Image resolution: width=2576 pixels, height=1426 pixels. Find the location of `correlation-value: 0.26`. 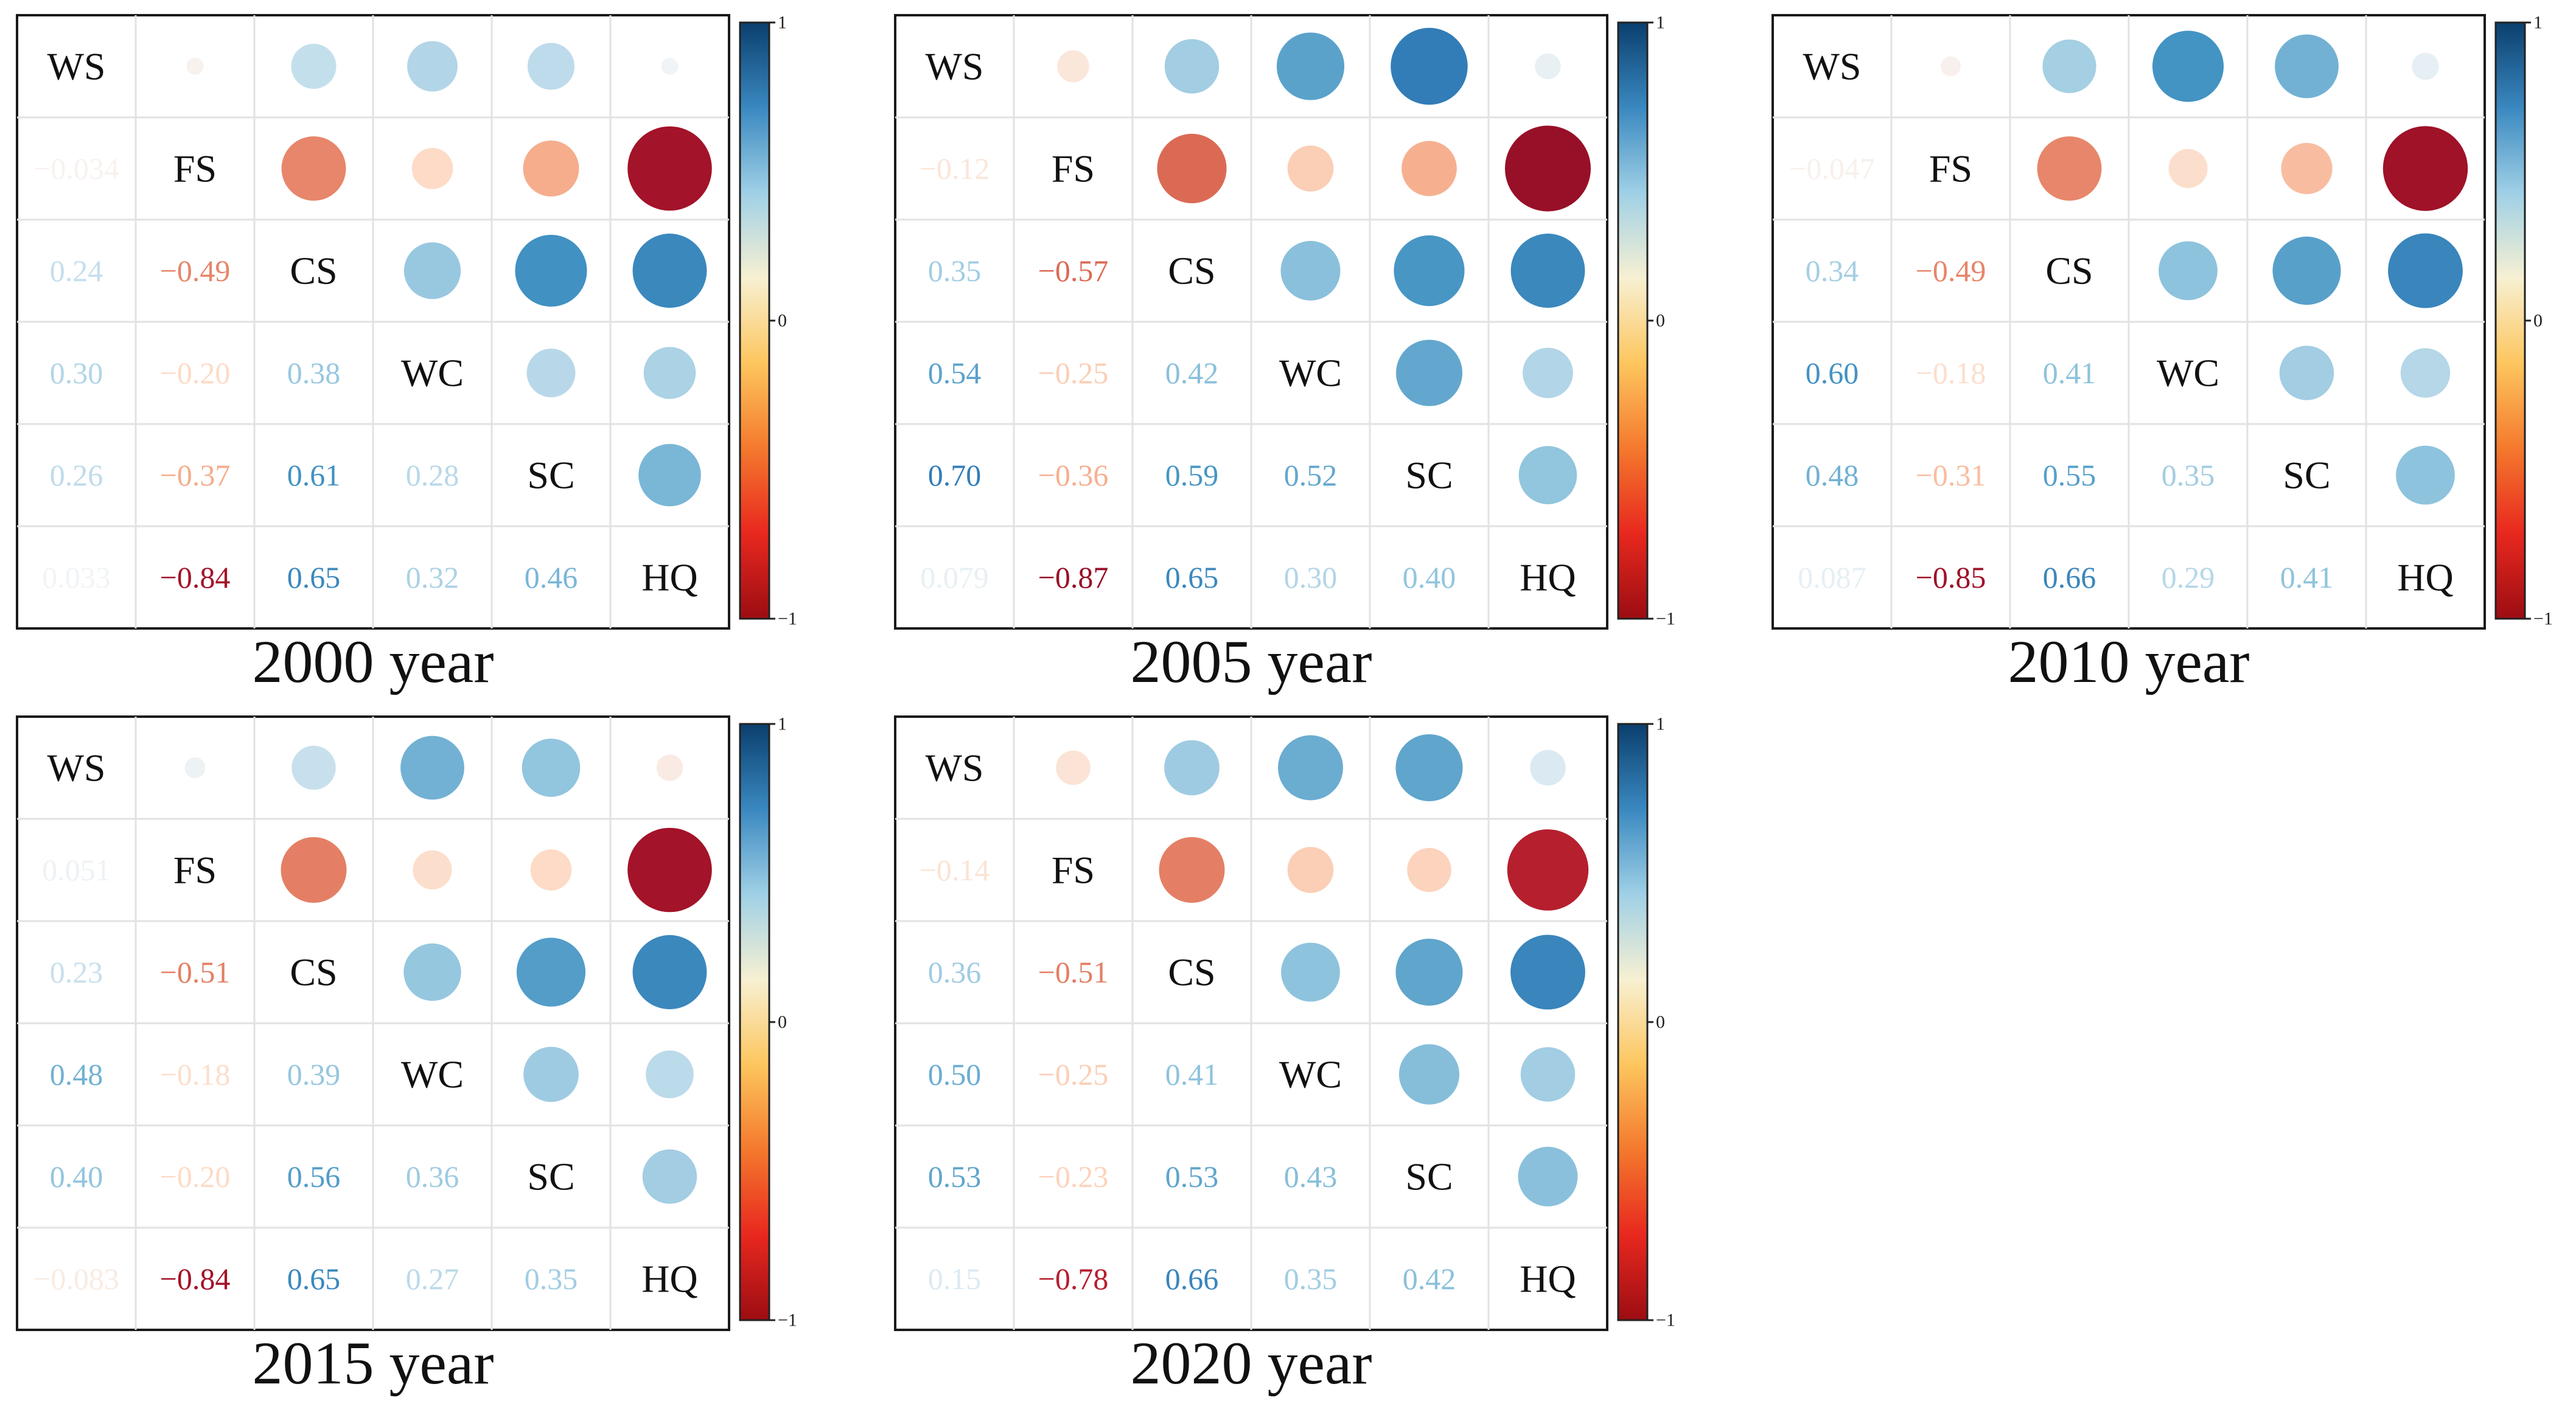

correlation-value: 0.26 is located at coordinates (76, 475).